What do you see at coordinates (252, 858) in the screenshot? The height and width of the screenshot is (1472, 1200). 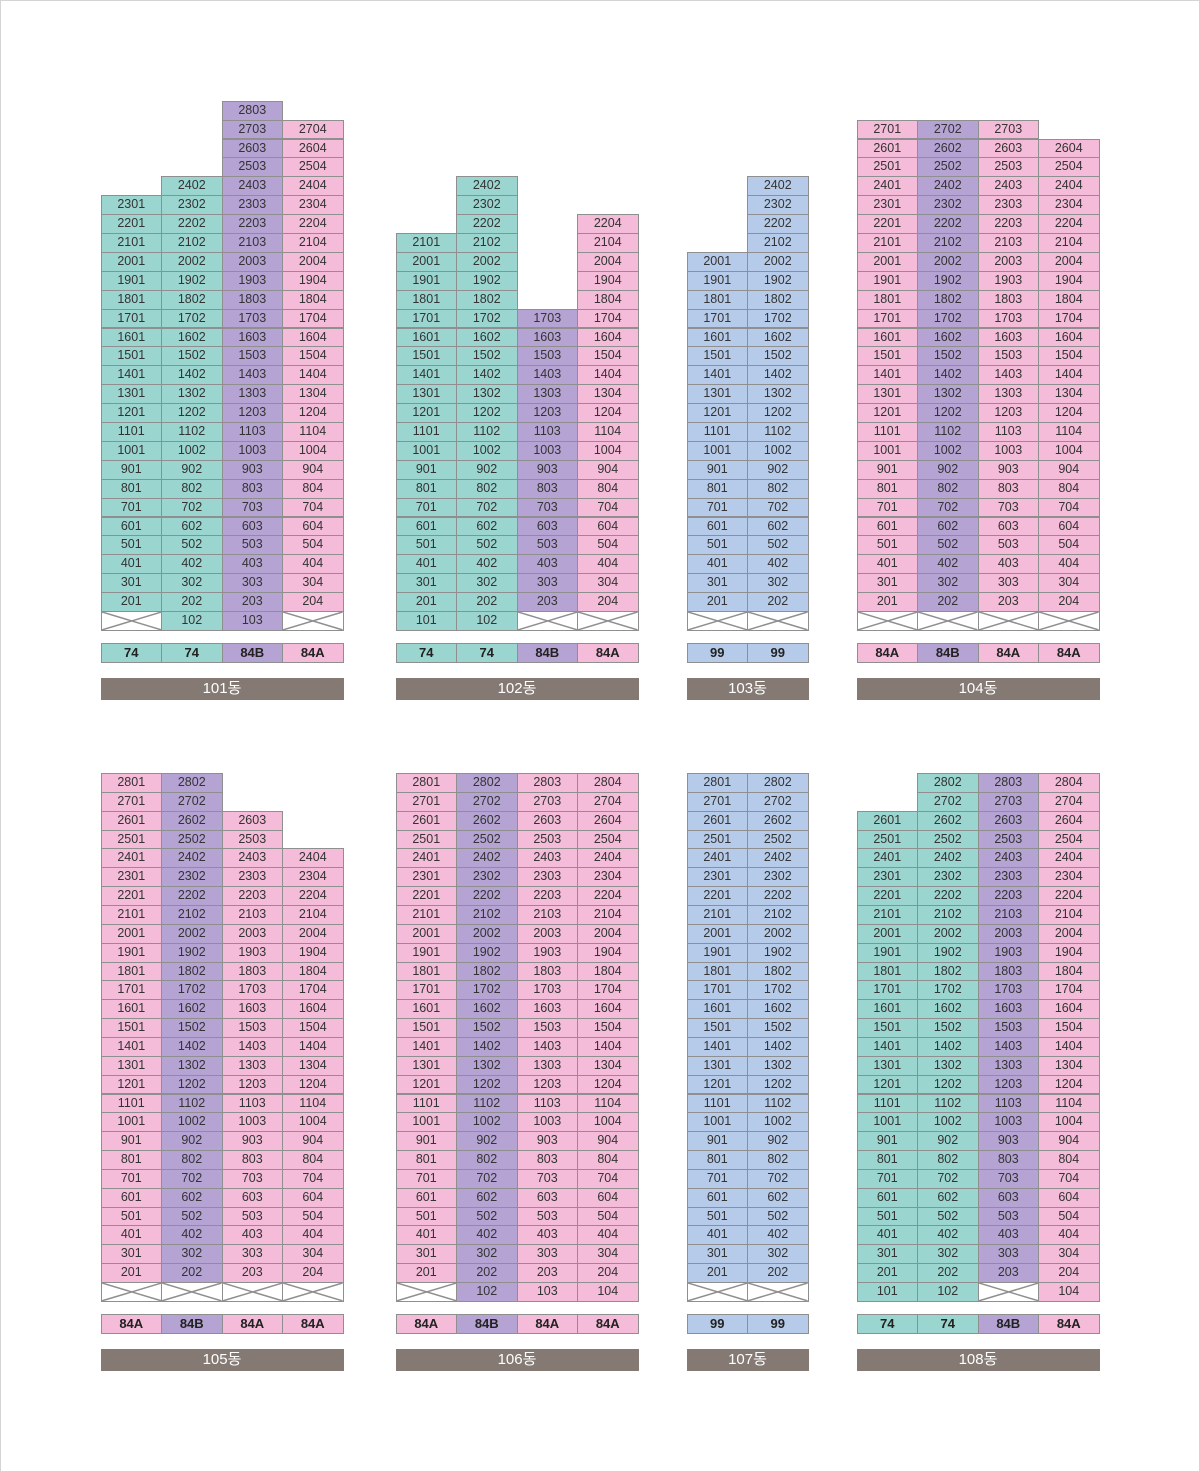 I see `unit-cell: 2403` at bounding box center [252, 858].